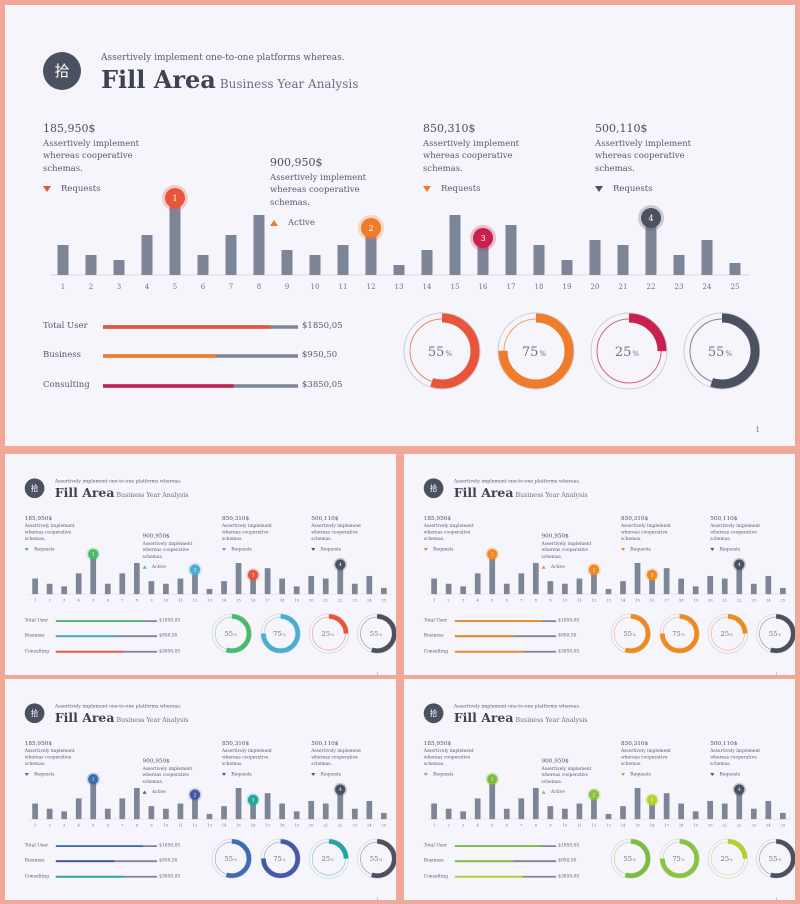  Describe the element at coordinates (64, 600) in the screenshot. I see `tick-label: 3` at that location.